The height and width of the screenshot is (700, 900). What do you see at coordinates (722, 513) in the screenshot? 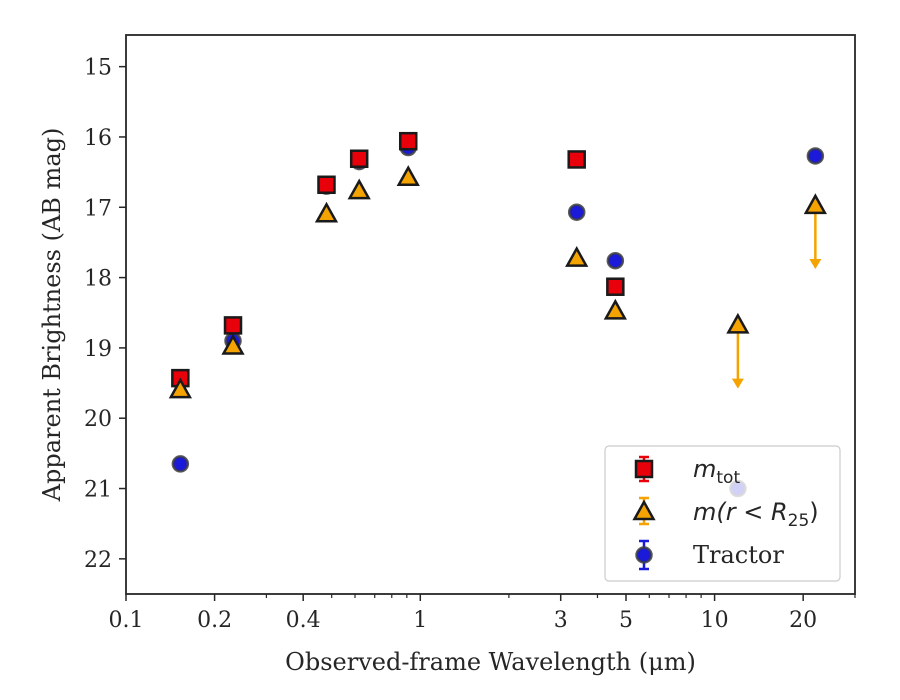
I see `legend-box` at bounding box center [722, 513].